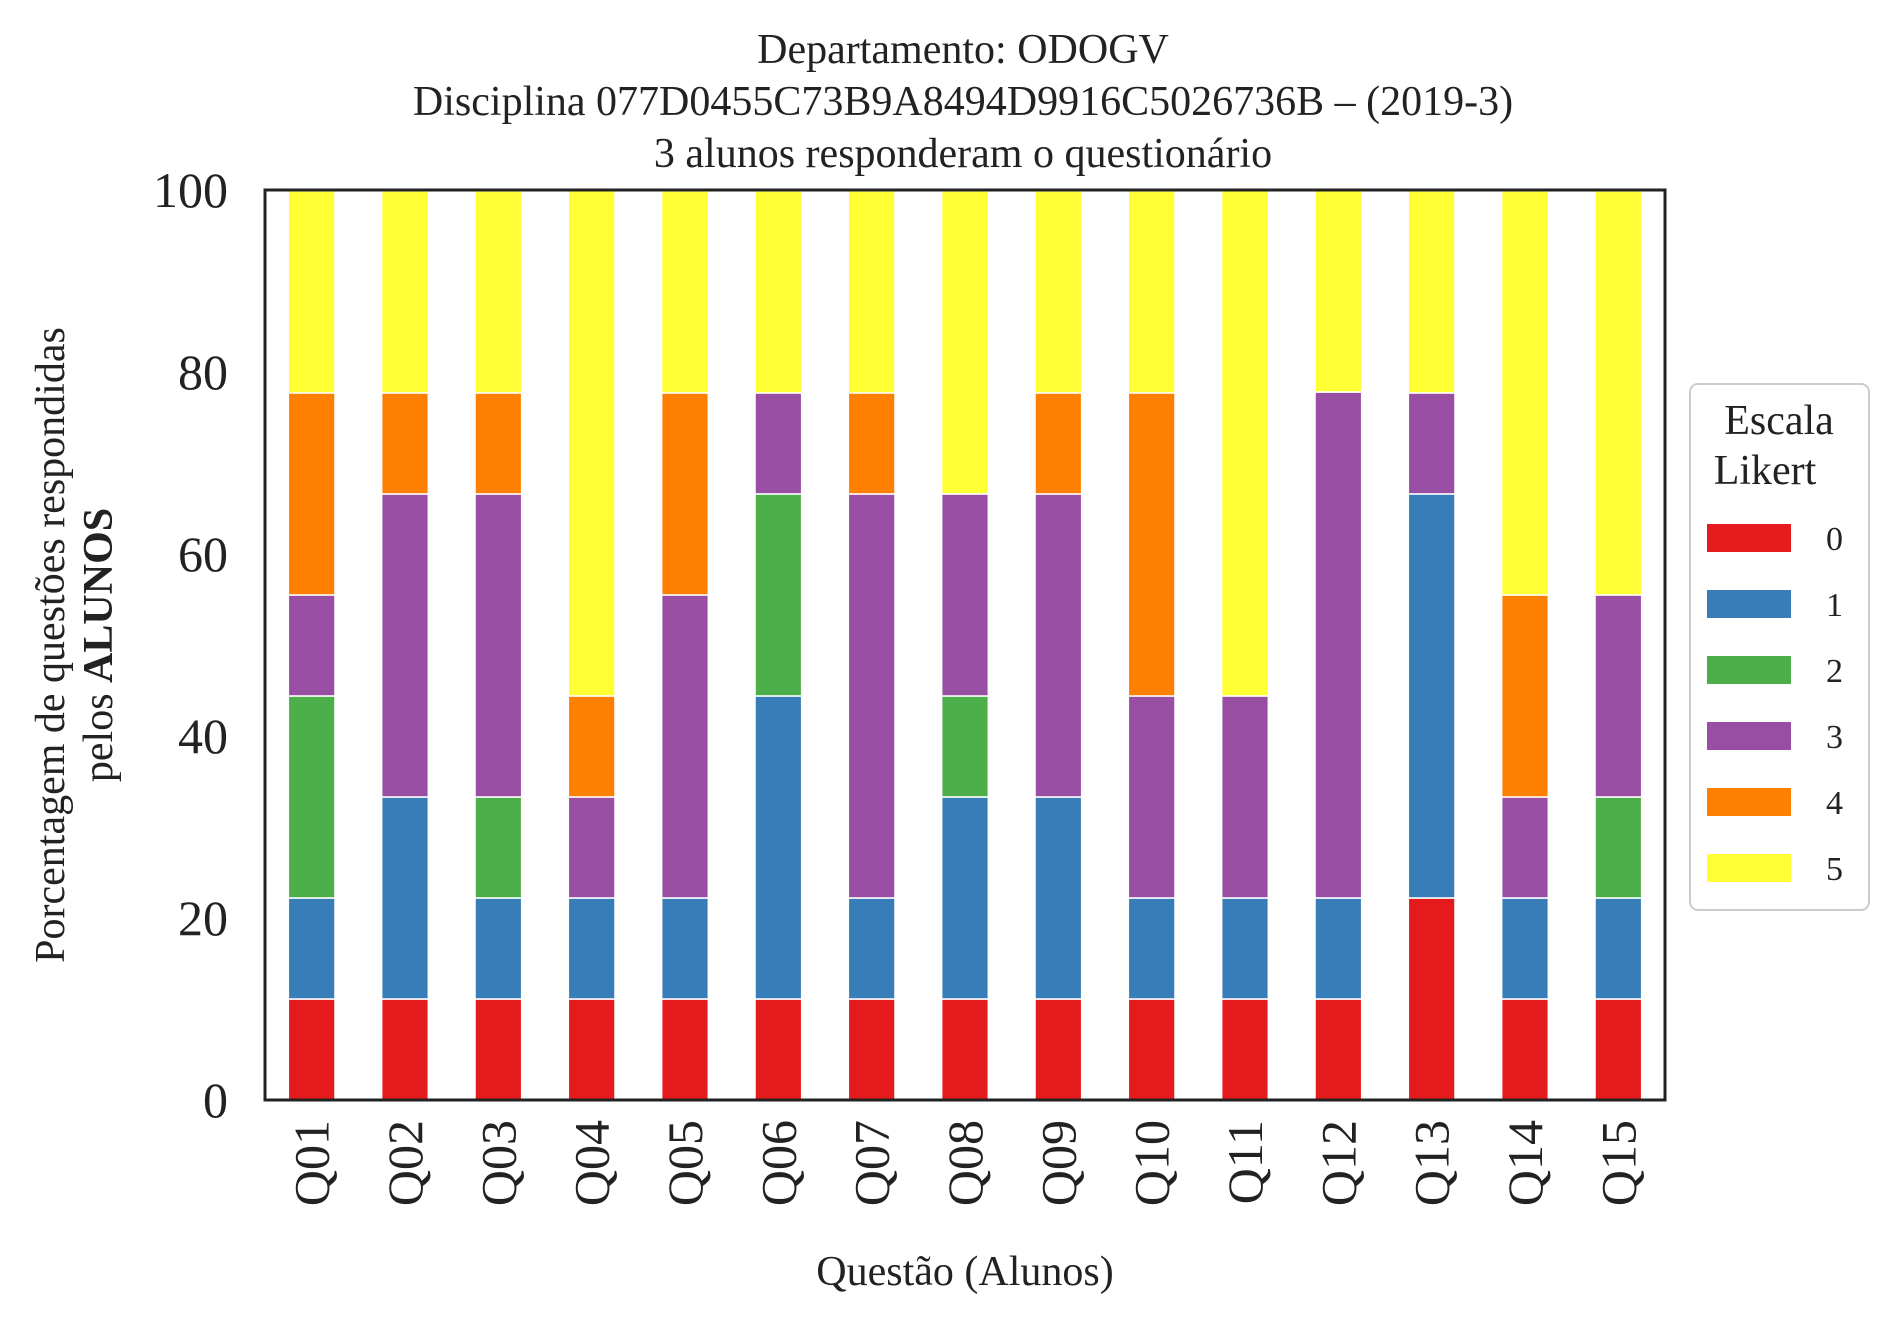  I want to click on x-tick-label-q03: Q03, so click(498, 1163).